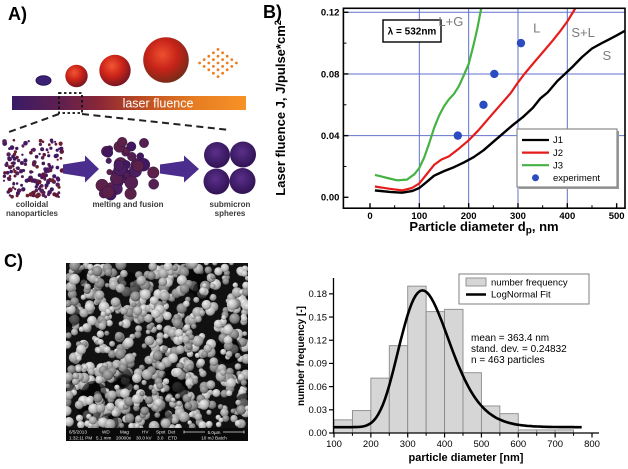 The width and height of the screenshot is (628, 469). What do you see at coordinates (124, 438) in the screenshot?
I see `sem-mag: 20000x` at bounding box center [124, 438].